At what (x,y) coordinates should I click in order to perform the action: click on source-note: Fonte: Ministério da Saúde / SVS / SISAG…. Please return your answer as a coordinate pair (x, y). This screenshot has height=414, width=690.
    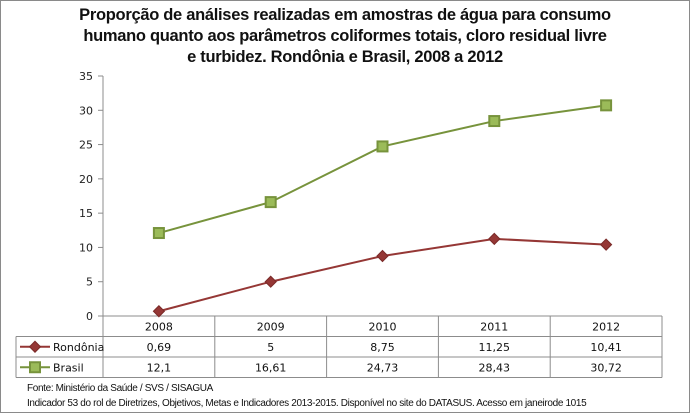
    Looking at the image, I should click on (307, 396).